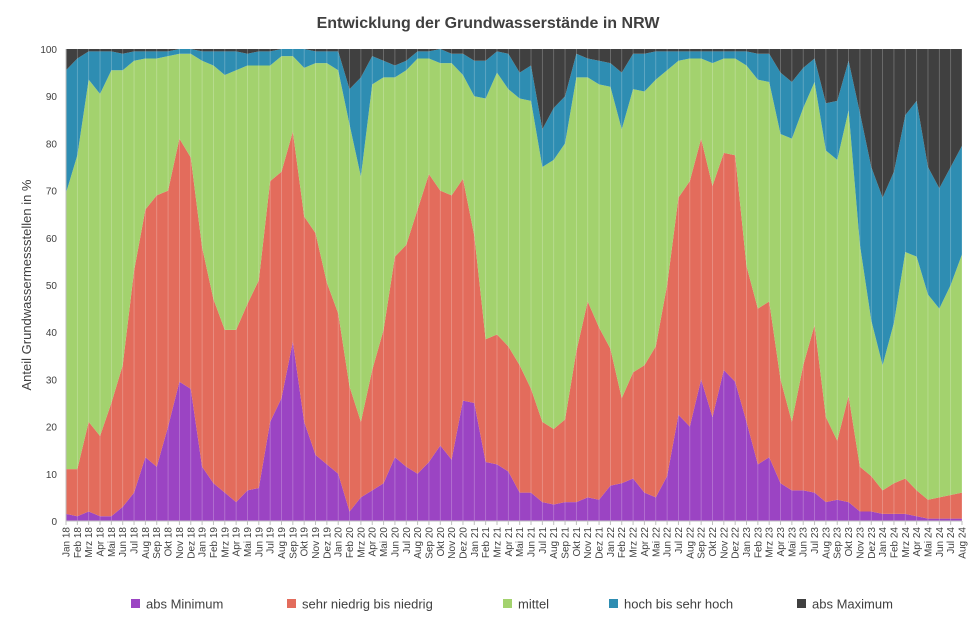 This screenshot has height=633, width=975. I want to click on x-tick-label: Jun 19, so click(259, 542).